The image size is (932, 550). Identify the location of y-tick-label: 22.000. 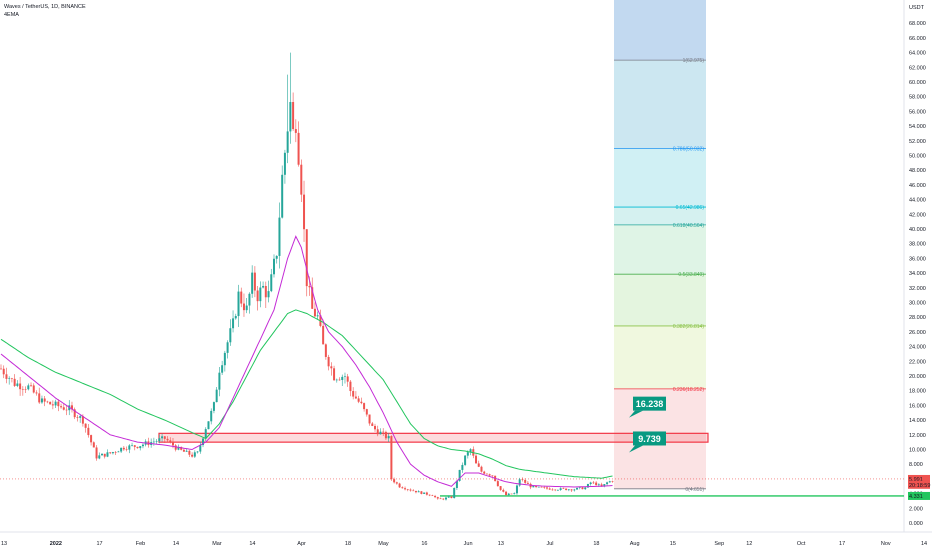
(917, 362).